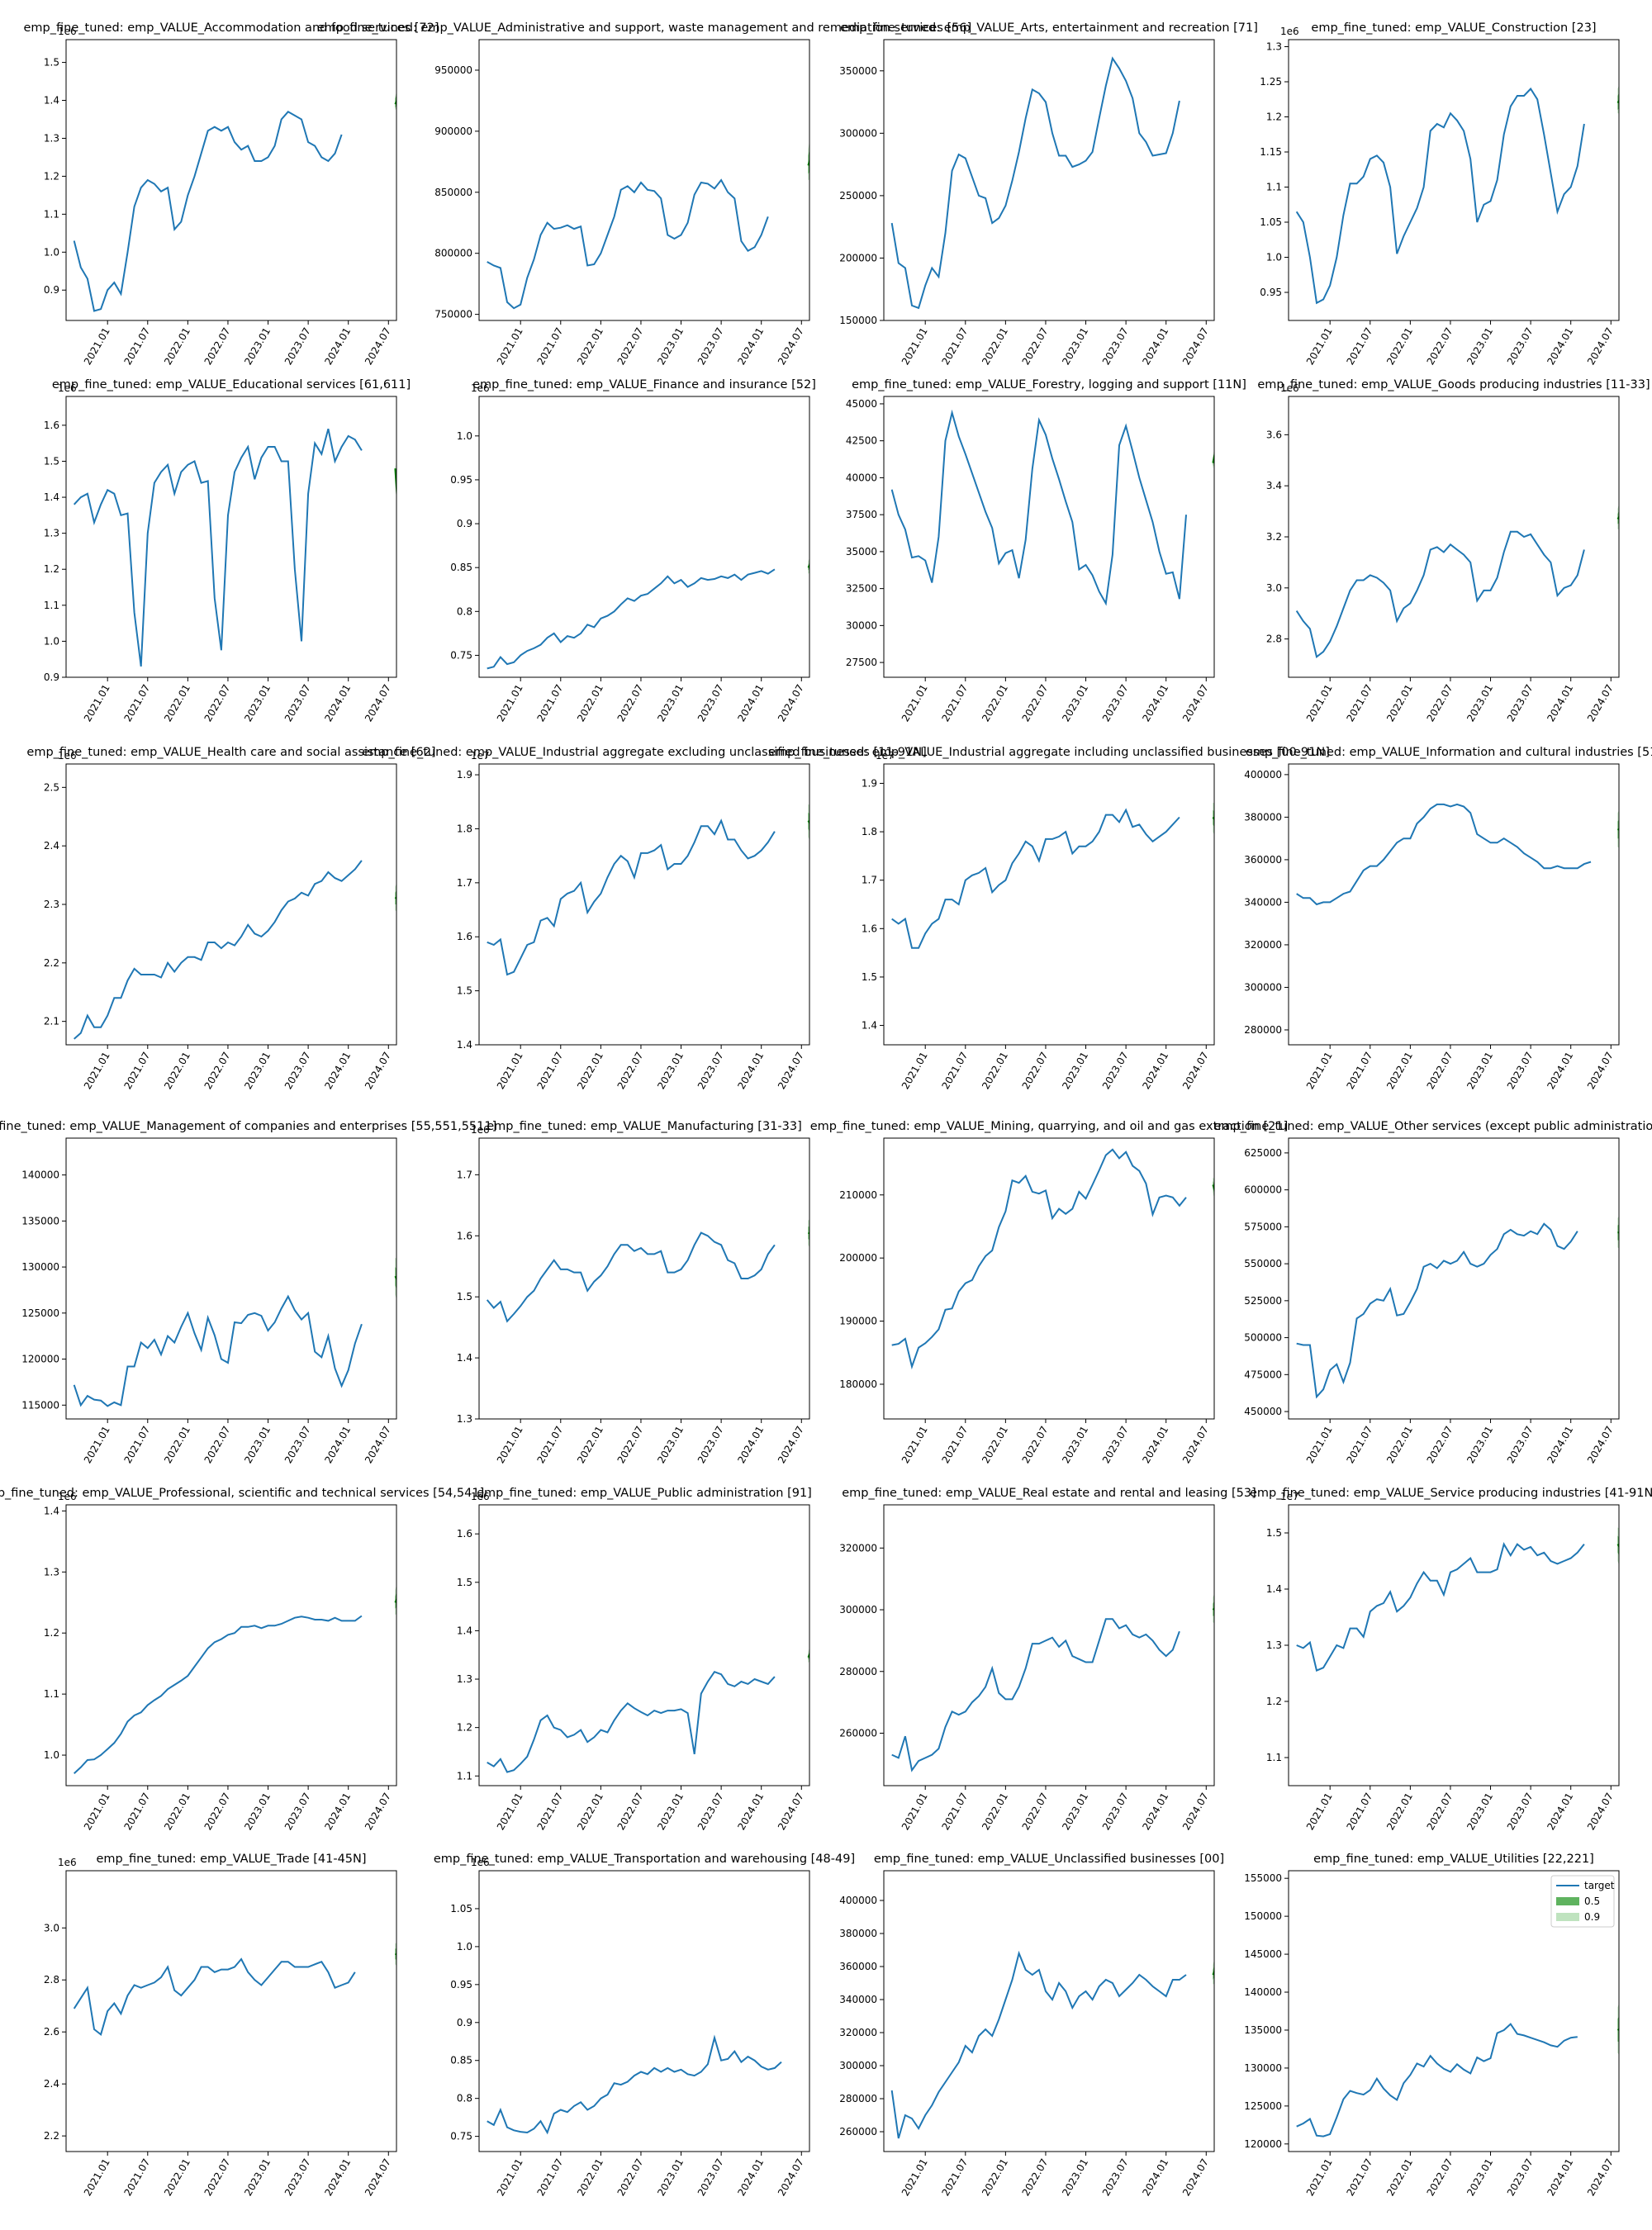 This screenshot has height=2230, width=1652. Describe the element at coordinates (464, 436) in the screenshot. I see `y-tick-label: 1.0` at that location.